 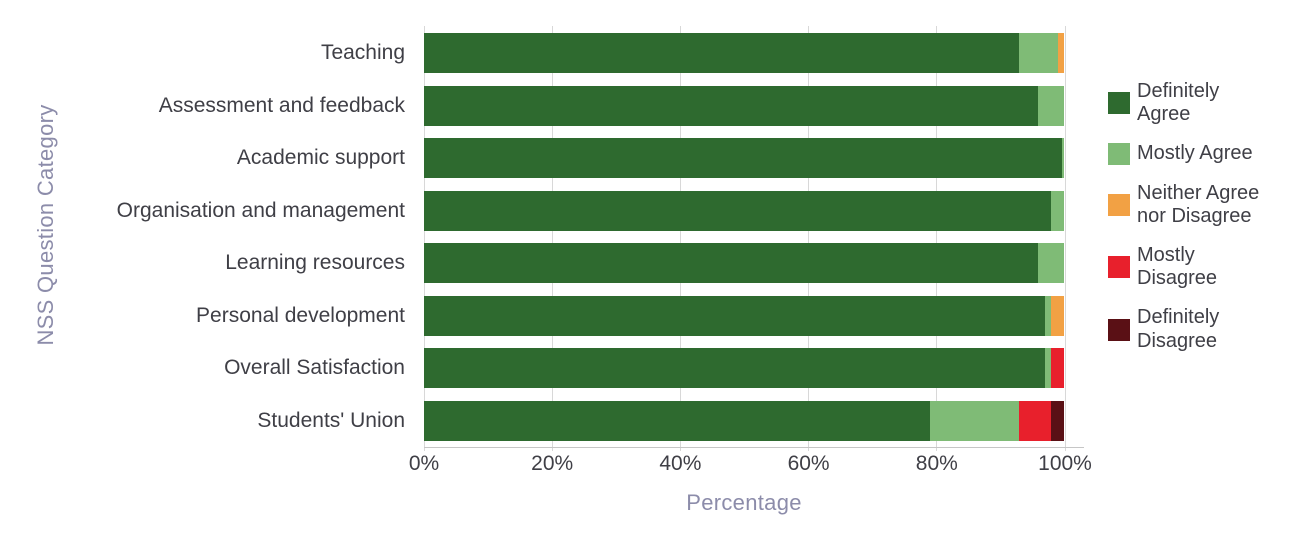 I want to click on stacked-bar-overall-satisfaction, so click(x=744, y=368).